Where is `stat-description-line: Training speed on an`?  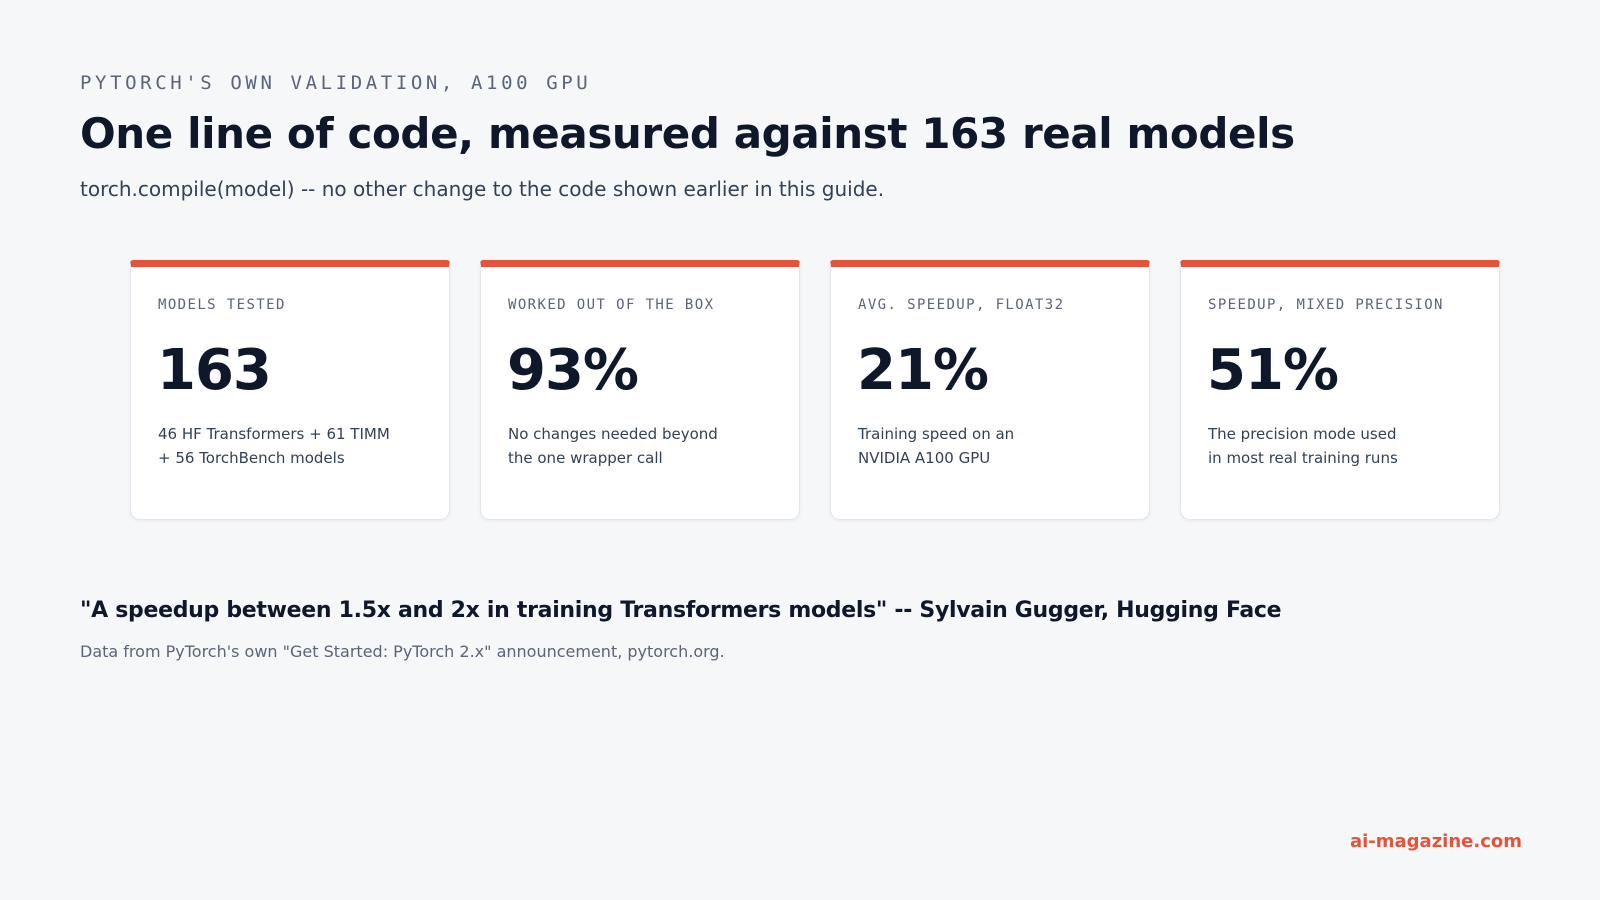 stat-description-line: Training speed on an is located at coordinates (936, 434).